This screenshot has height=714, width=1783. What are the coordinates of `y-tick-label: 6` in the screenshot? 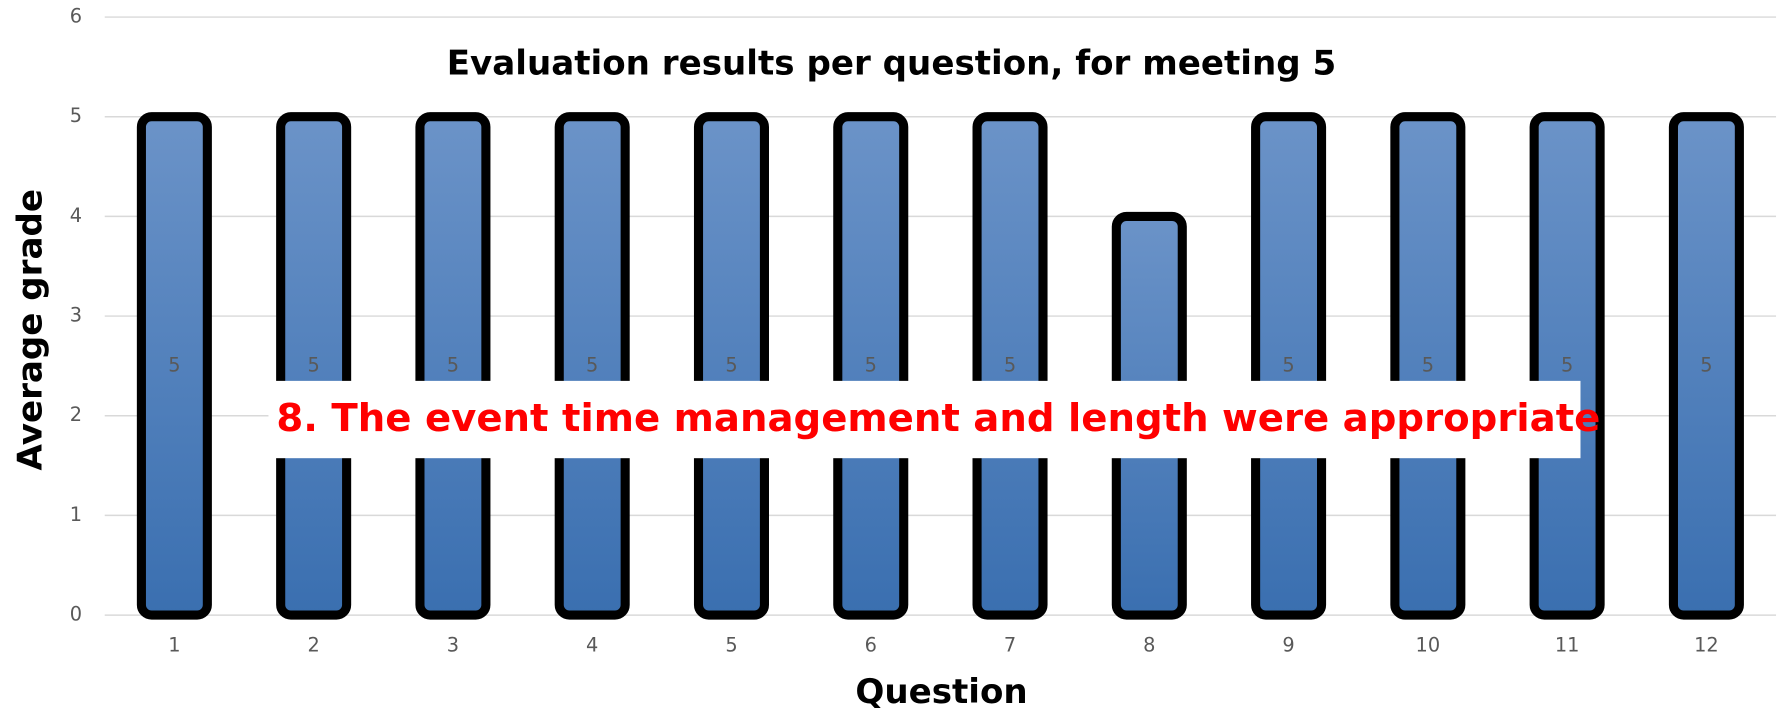 It's located at (76, 16).